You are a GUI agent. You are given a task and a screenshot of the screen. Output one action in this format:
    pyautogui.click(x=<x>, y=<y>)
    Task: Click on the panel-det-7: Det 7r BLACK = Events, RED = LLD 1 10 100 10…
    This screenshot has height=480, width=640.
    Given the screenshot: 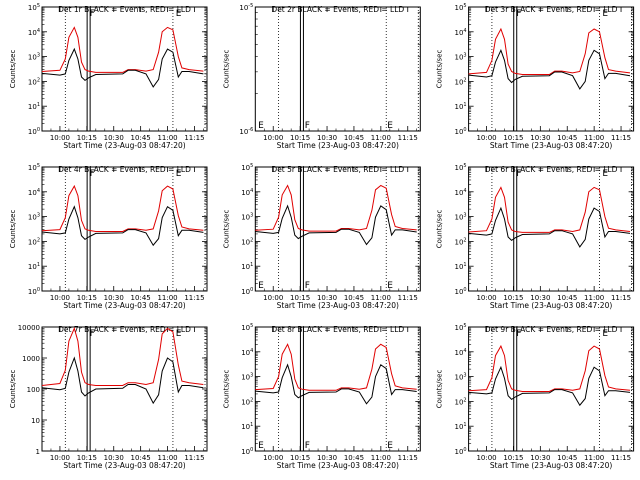 What is the action you would take?
    pyautogui.click(x=108, y=397)
    